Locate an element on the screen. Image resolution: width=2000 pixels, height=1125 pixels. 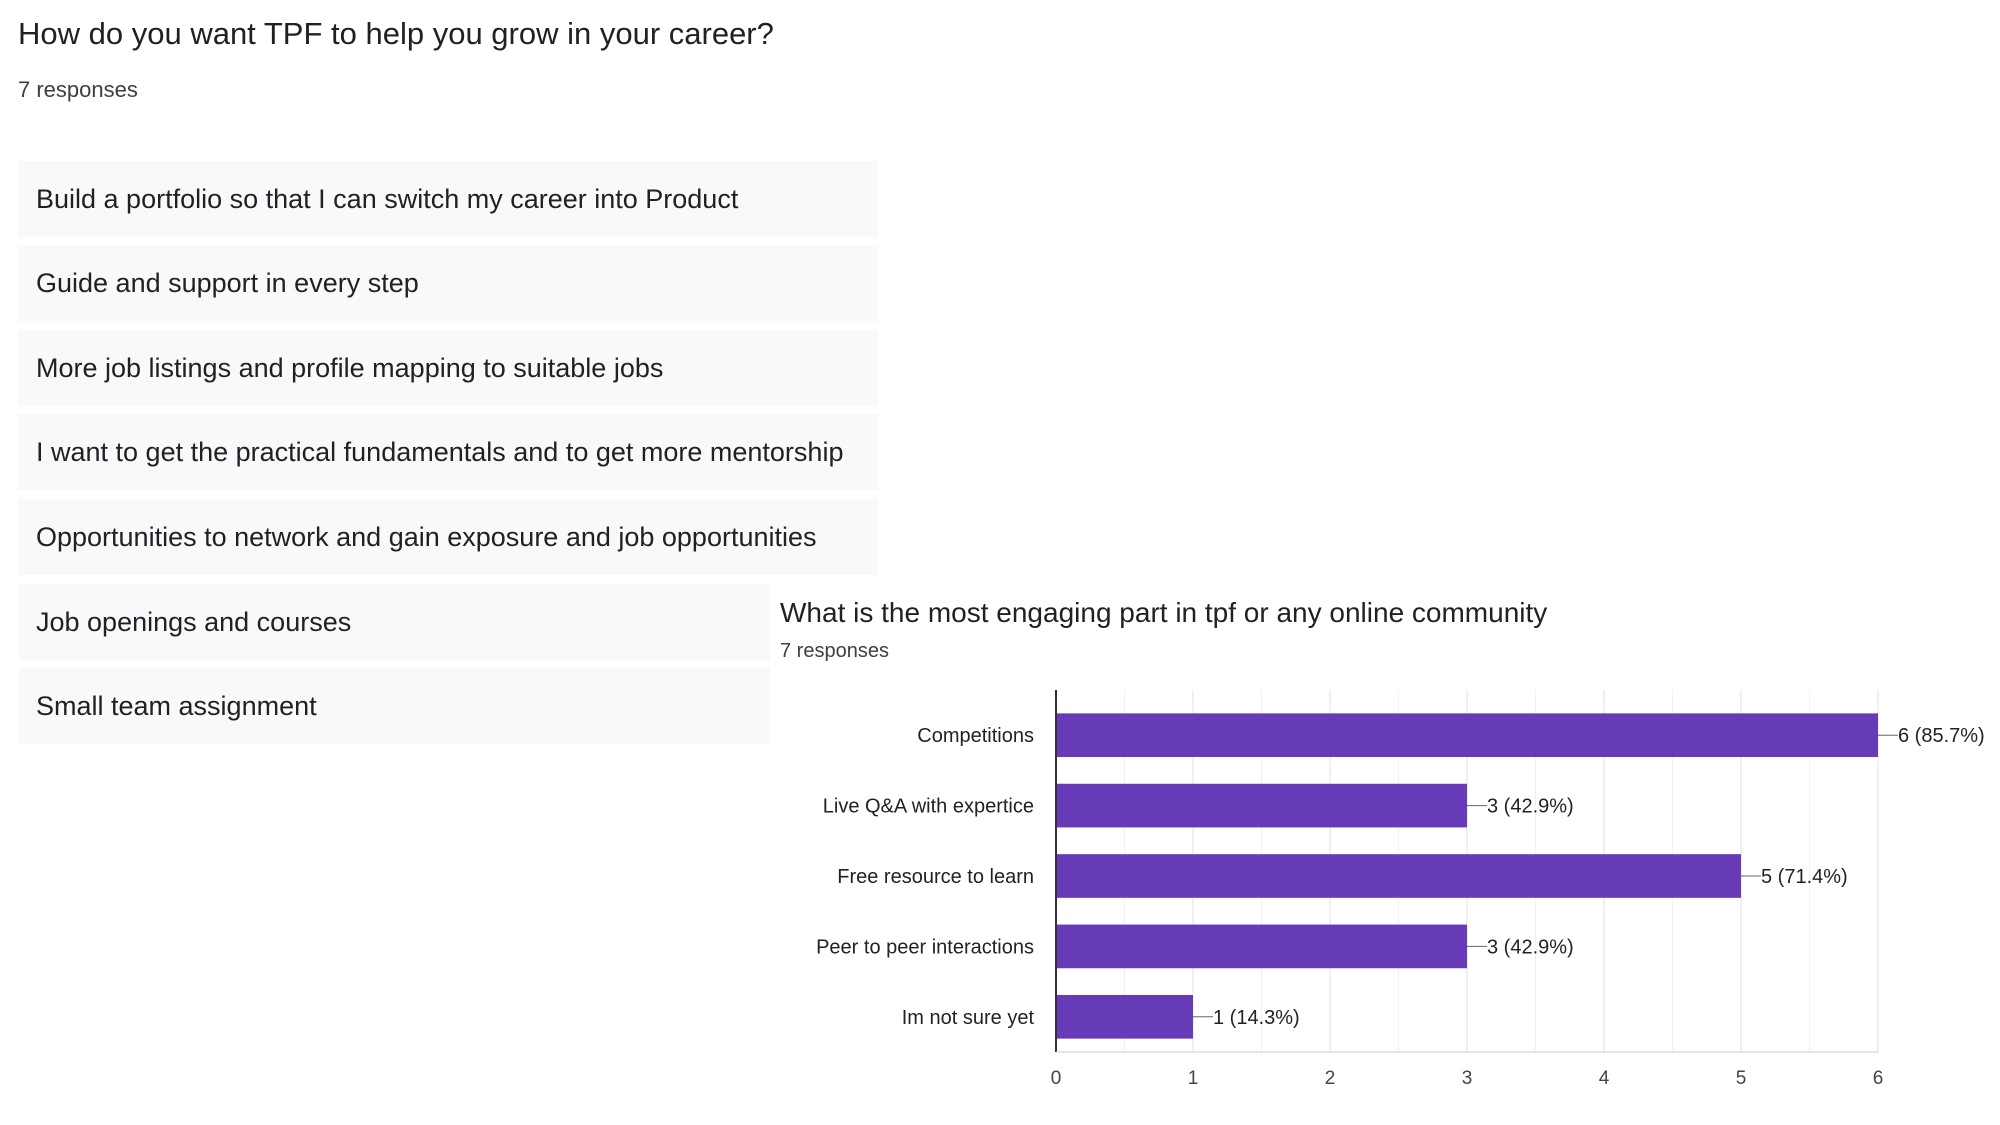
data-label: 6 (85.7%) is located at coordinates (1941, 736).